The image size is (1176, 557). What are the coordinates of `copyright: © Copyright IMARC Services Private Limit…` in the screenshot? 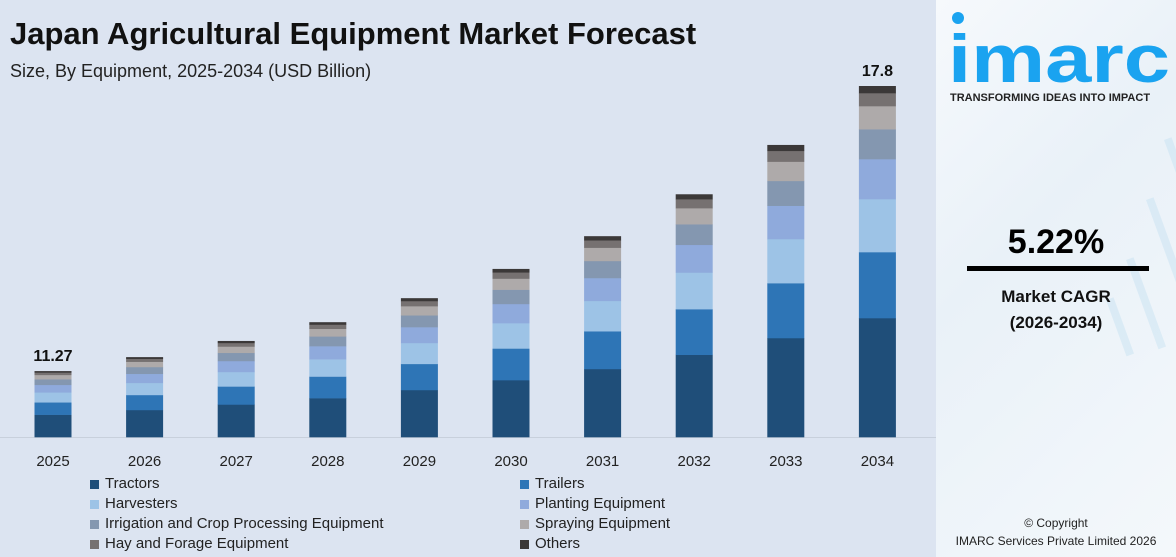 It's located at (1056, 532).